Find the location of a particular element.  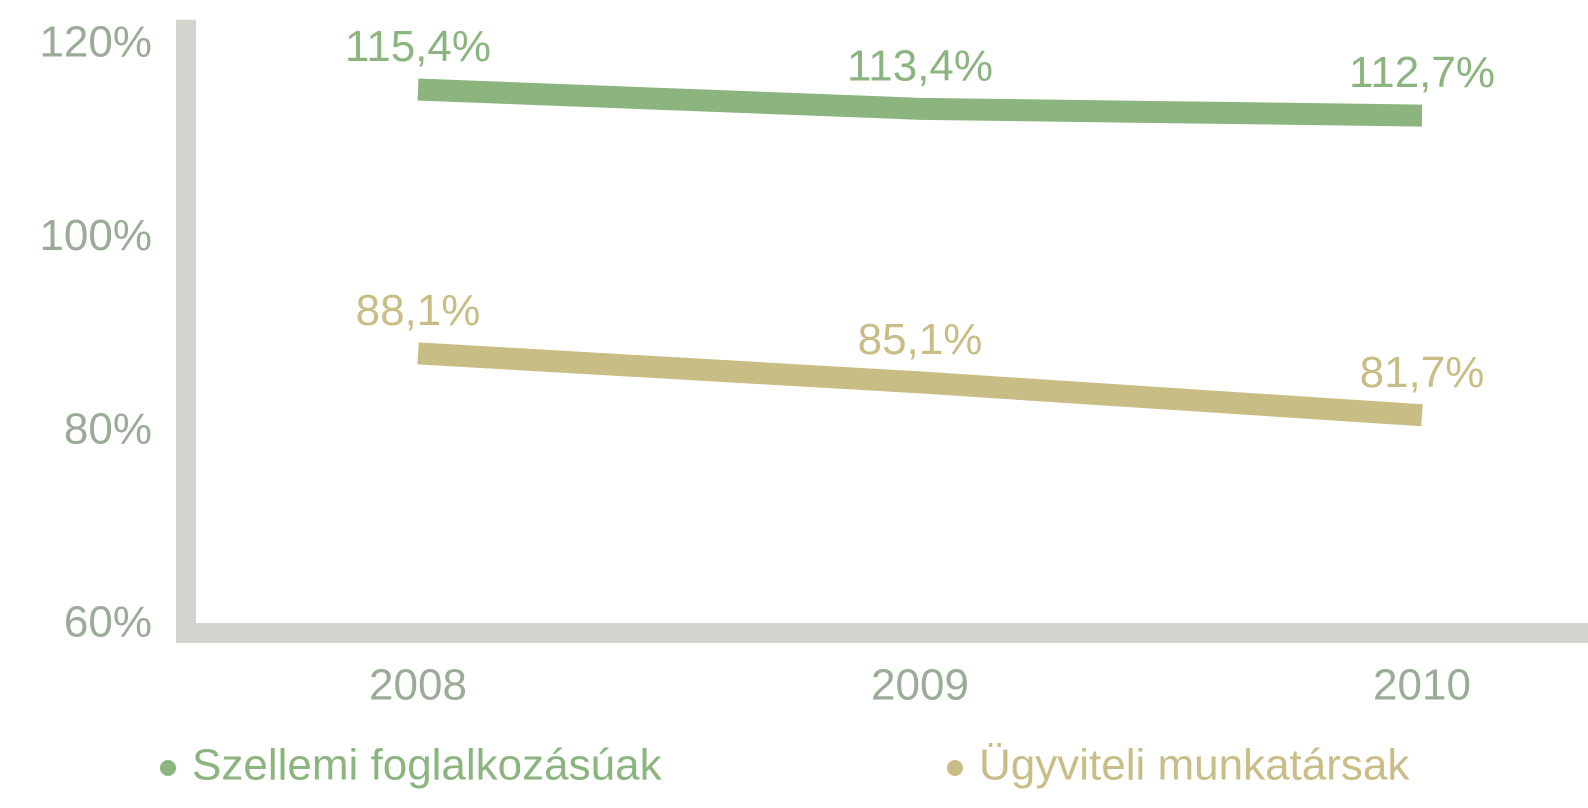

y-tick-label: 80% is located at coordinates (108, 428).